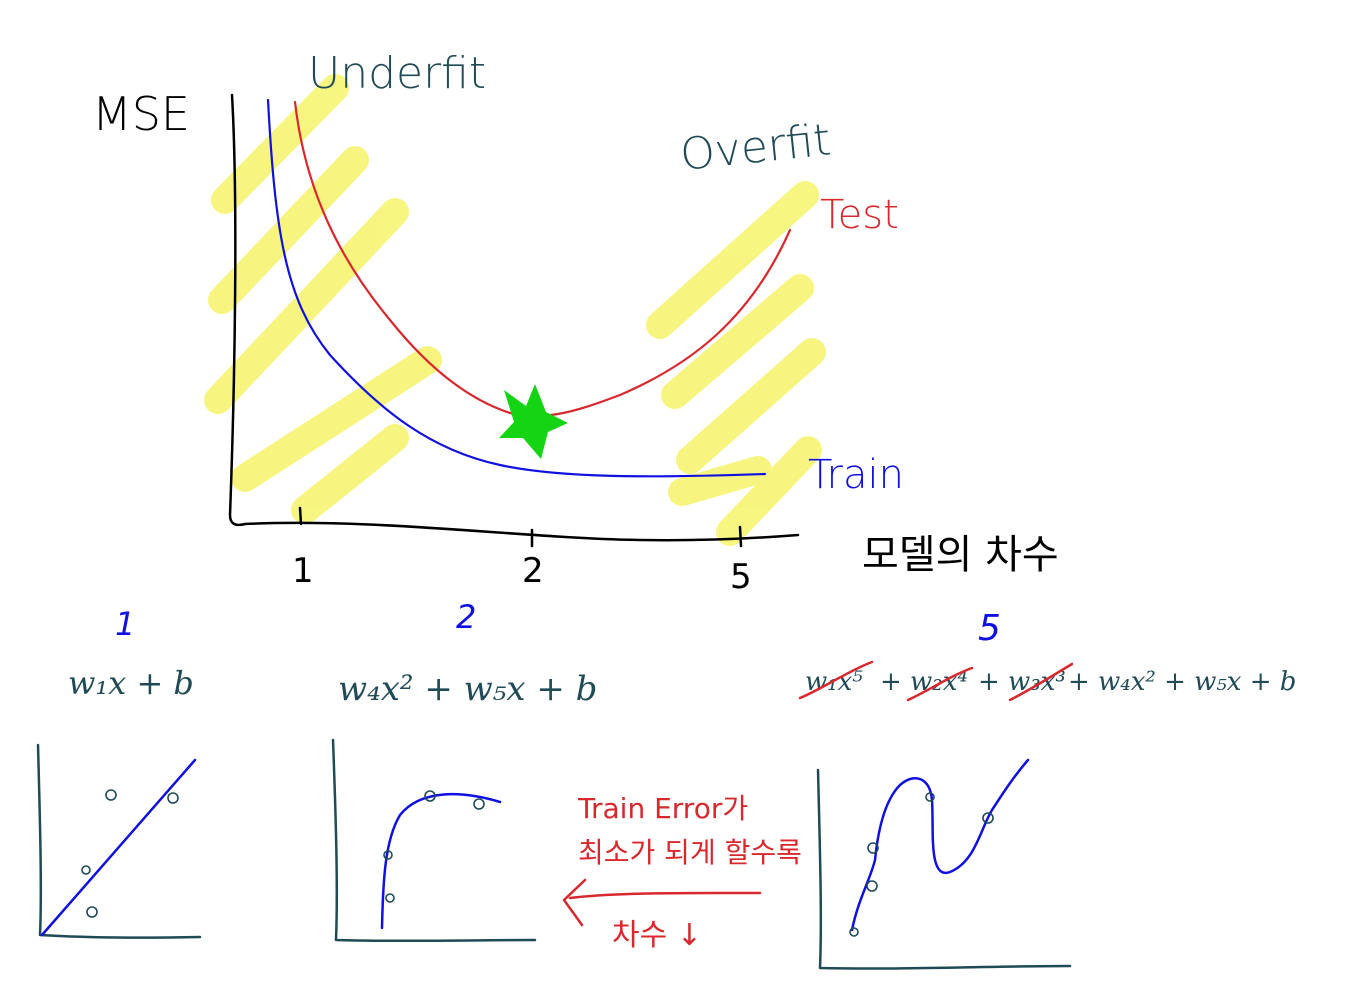 The height and width of the screenshot is (1000, 1367). Describe the element at coordinates (960, 555) in the screenshot. I see `x-axis-label: 모델의 차수` at that location.